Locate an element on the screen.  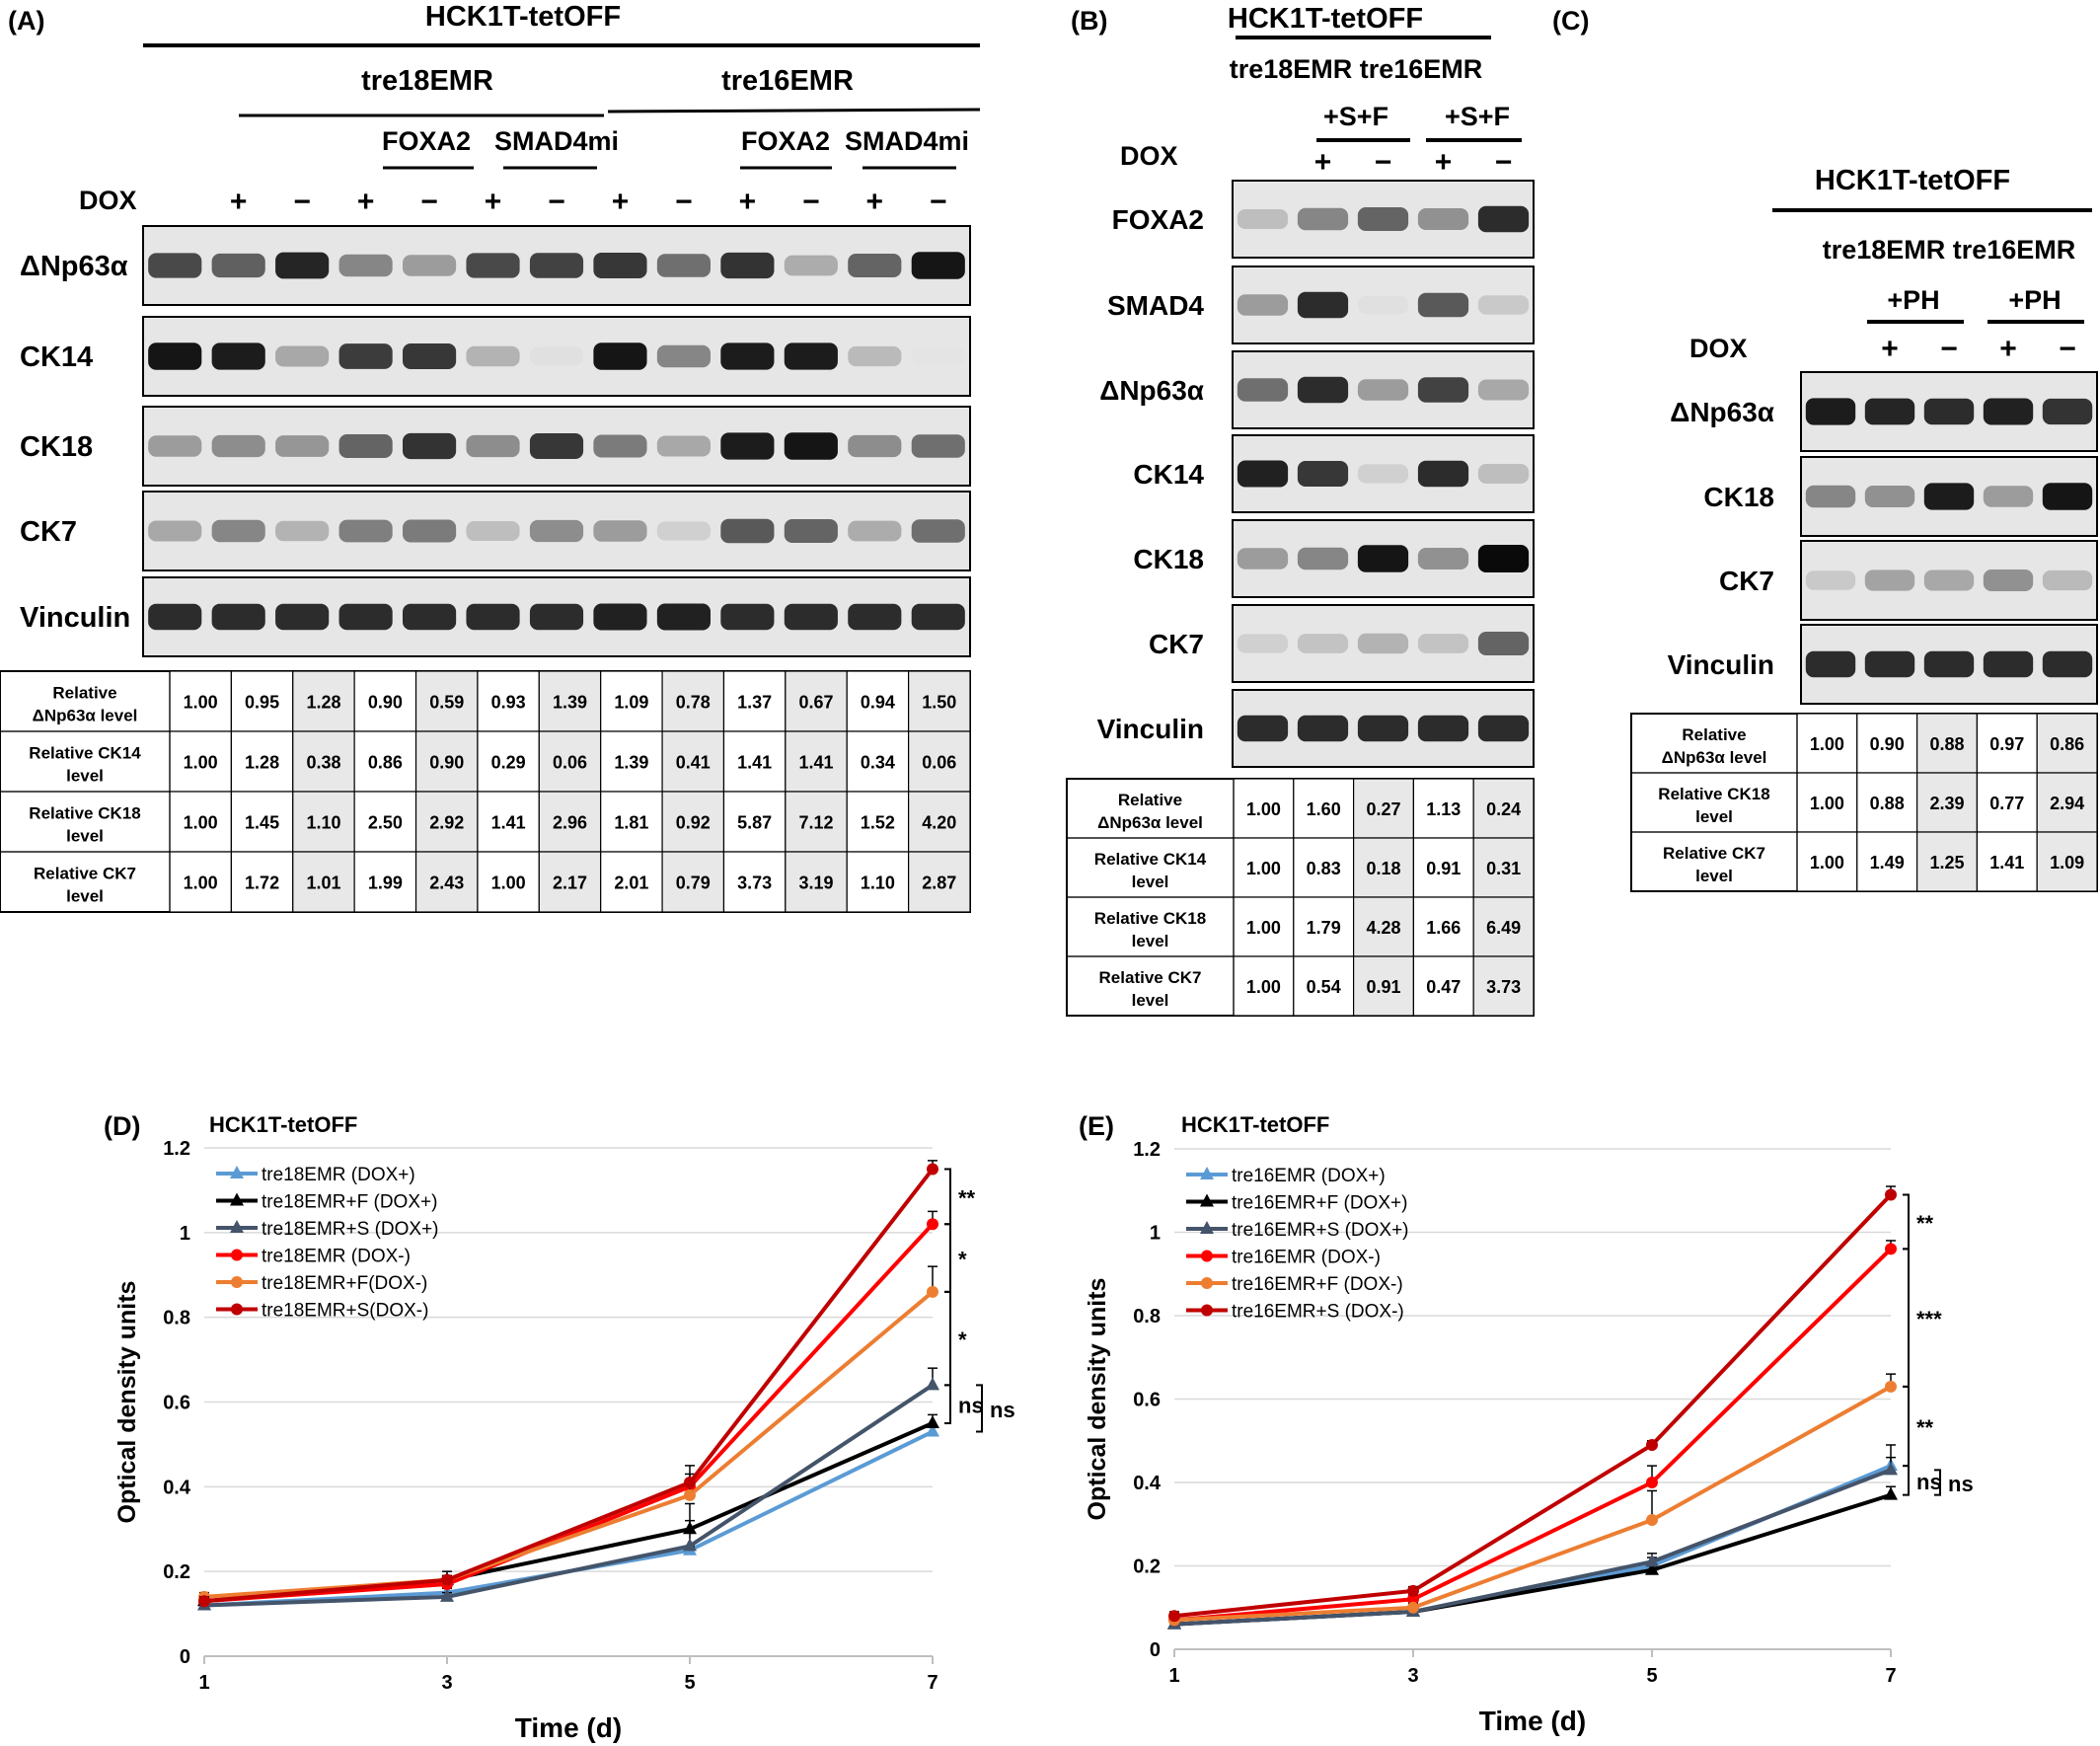
panel-a-cell-value: 0.34 is located at coordinates (878, 763).